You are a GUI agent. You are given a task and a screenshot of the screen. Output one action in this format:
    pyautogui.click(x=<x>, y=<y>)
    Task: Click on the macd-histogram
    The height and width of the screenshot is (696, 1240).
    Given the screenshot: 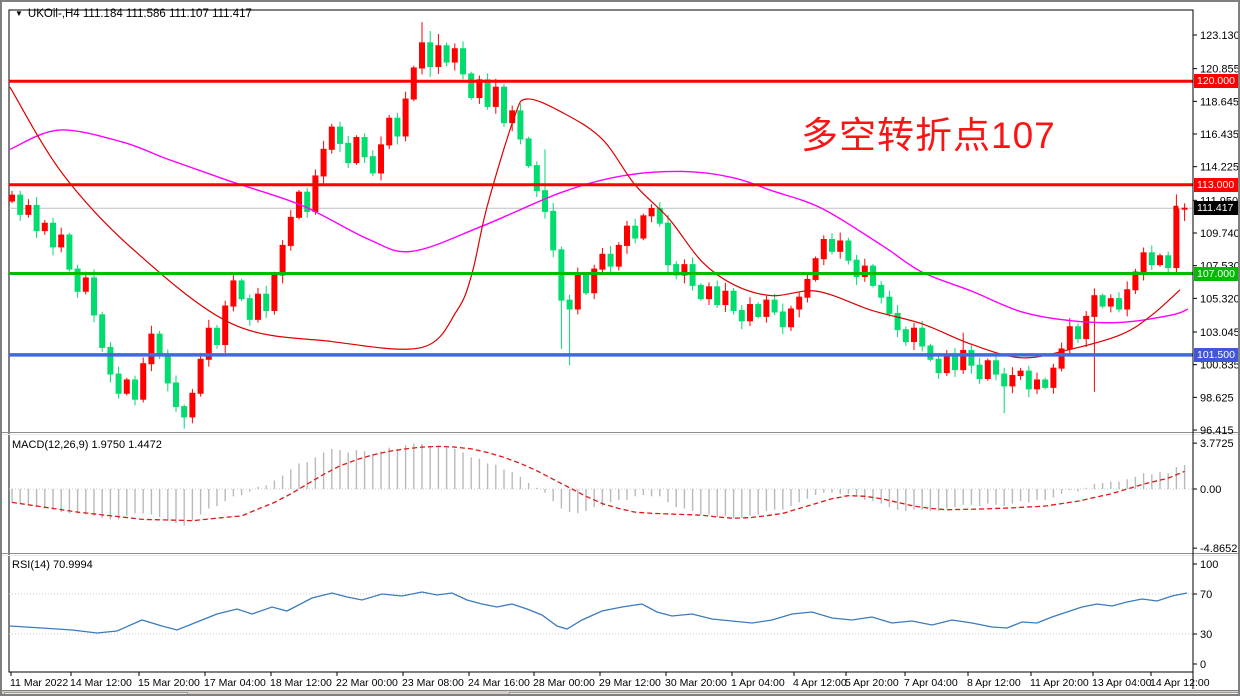 What is the action you would take?
    pyautogui.click(x=598, y=484)
    